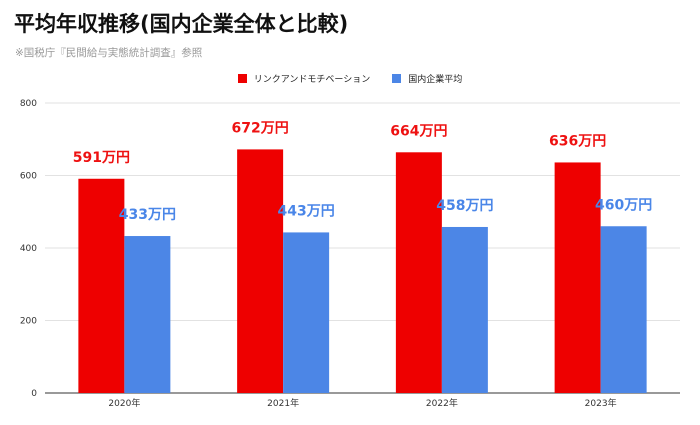 The image size is (700, 425). Describe the element at coordinates (28, 104) in the screenshot. I see `y-tick-label: 800` at that location.